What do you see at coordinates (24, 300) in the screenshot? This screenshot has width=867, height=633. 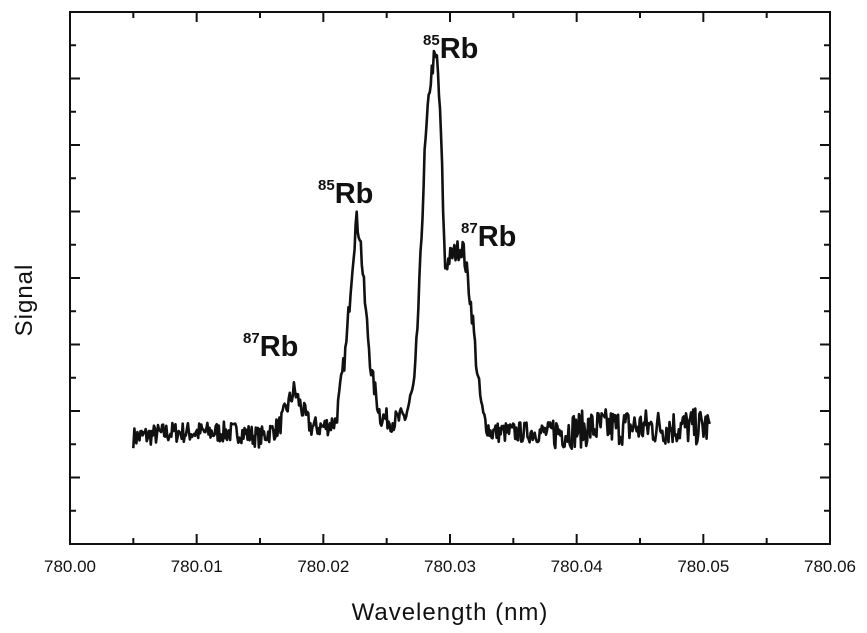 I see `y-axis-title: Signal` at bounding box center [24, 300].